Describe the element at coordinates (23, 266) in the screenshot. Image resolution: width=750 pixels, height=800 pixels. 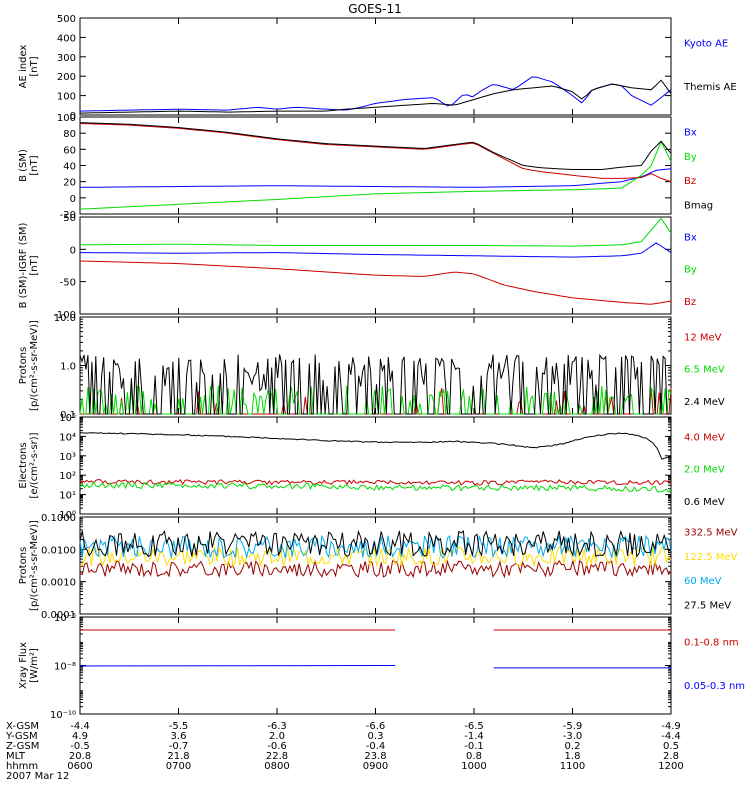
I see `y-axis-label: B (SM)-IGRF (SM)` at that location.